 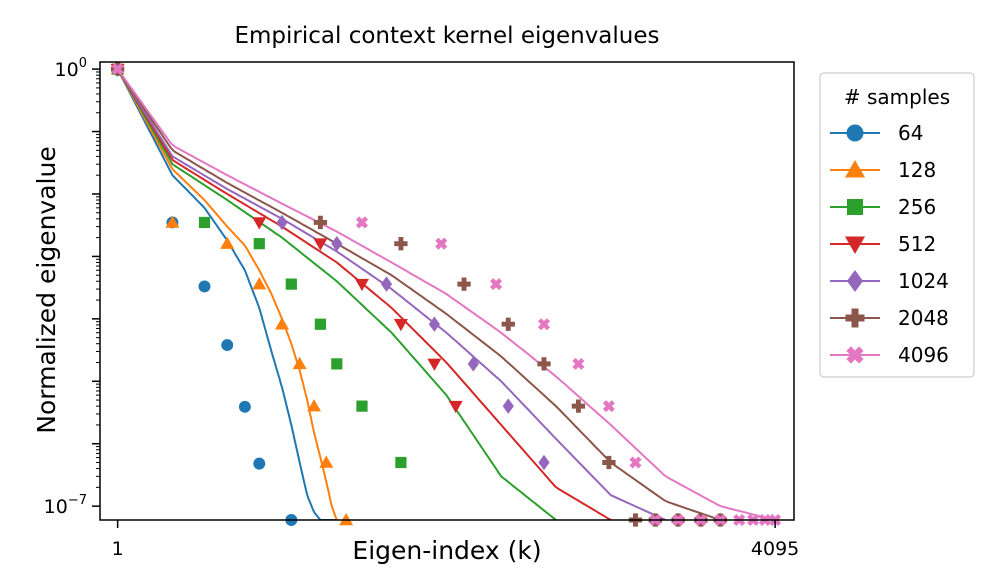 I want to click on x-axis: 1 4095, so click(x=455, y=540).